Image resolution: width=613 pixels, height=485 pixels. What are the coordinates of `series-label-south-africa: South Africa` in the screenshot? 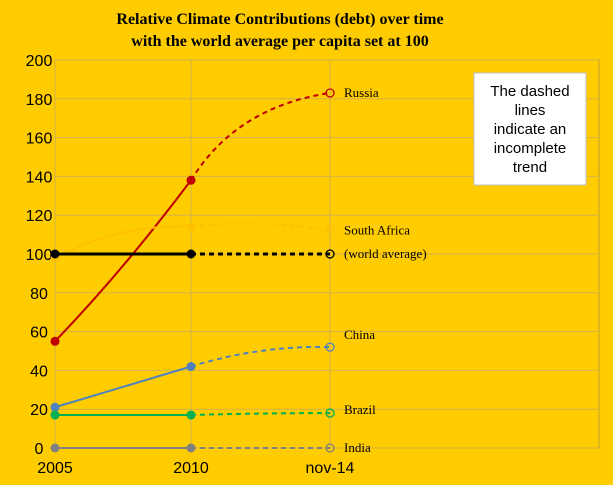 It's located at (377, 230).